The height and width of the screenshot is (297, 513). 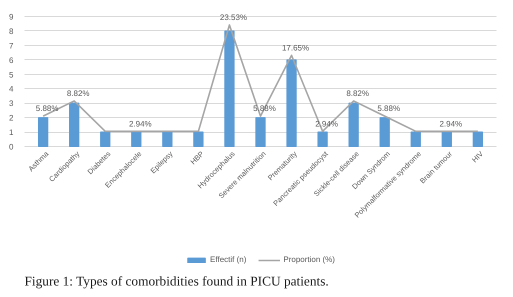 I want to click on y-tick-label: 4, so click(x=11, y=89).